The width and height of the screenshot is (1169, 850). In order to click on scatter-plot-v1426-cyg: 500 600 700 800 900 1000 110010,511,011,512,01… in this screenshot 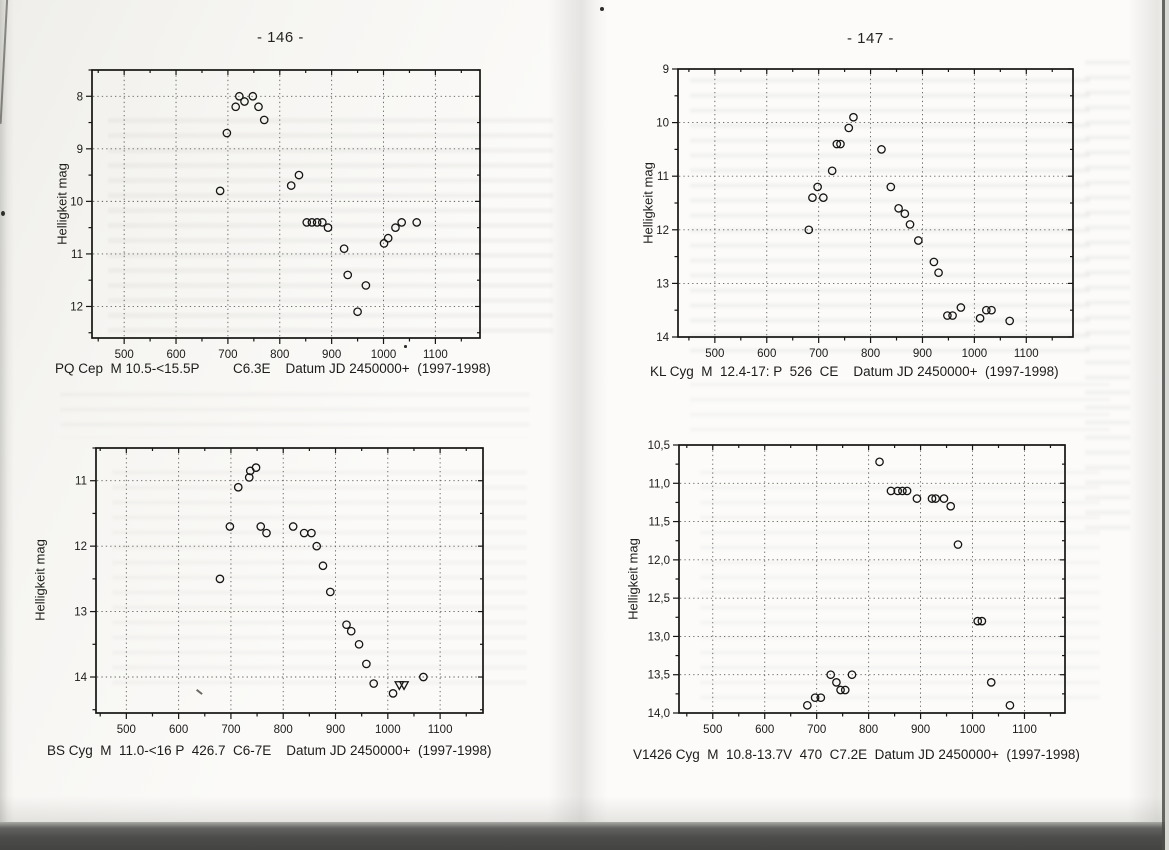, I will do `click(857, 588)`.